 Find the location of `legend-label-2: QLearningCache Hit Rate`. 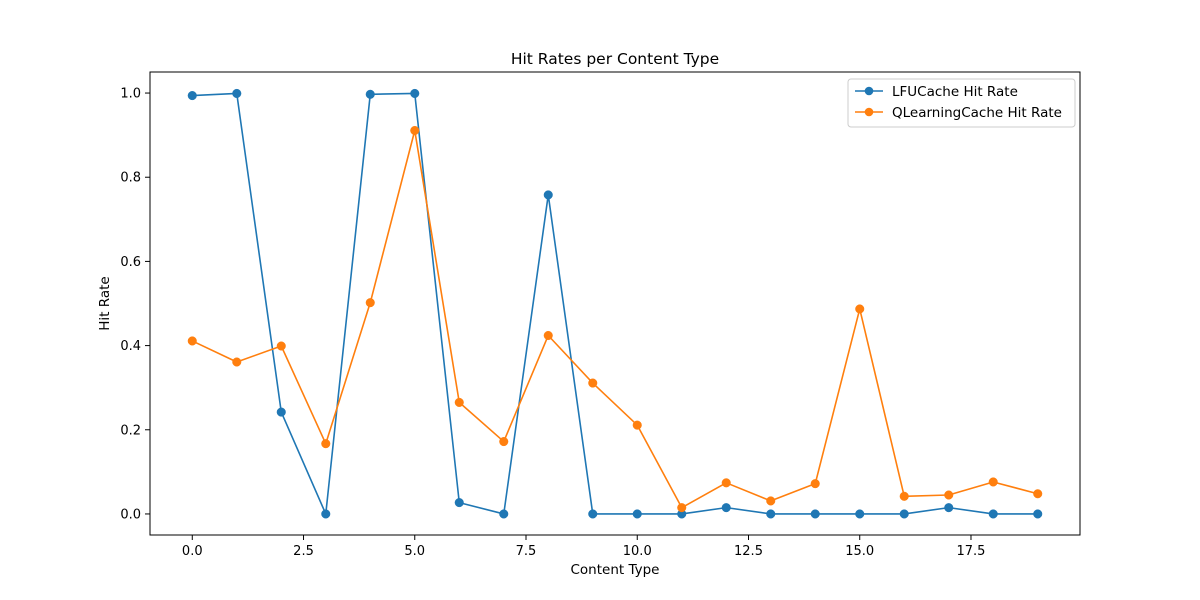

legend-label-2: QLearningCache Hit Rate is located at coordinates (977, 113).